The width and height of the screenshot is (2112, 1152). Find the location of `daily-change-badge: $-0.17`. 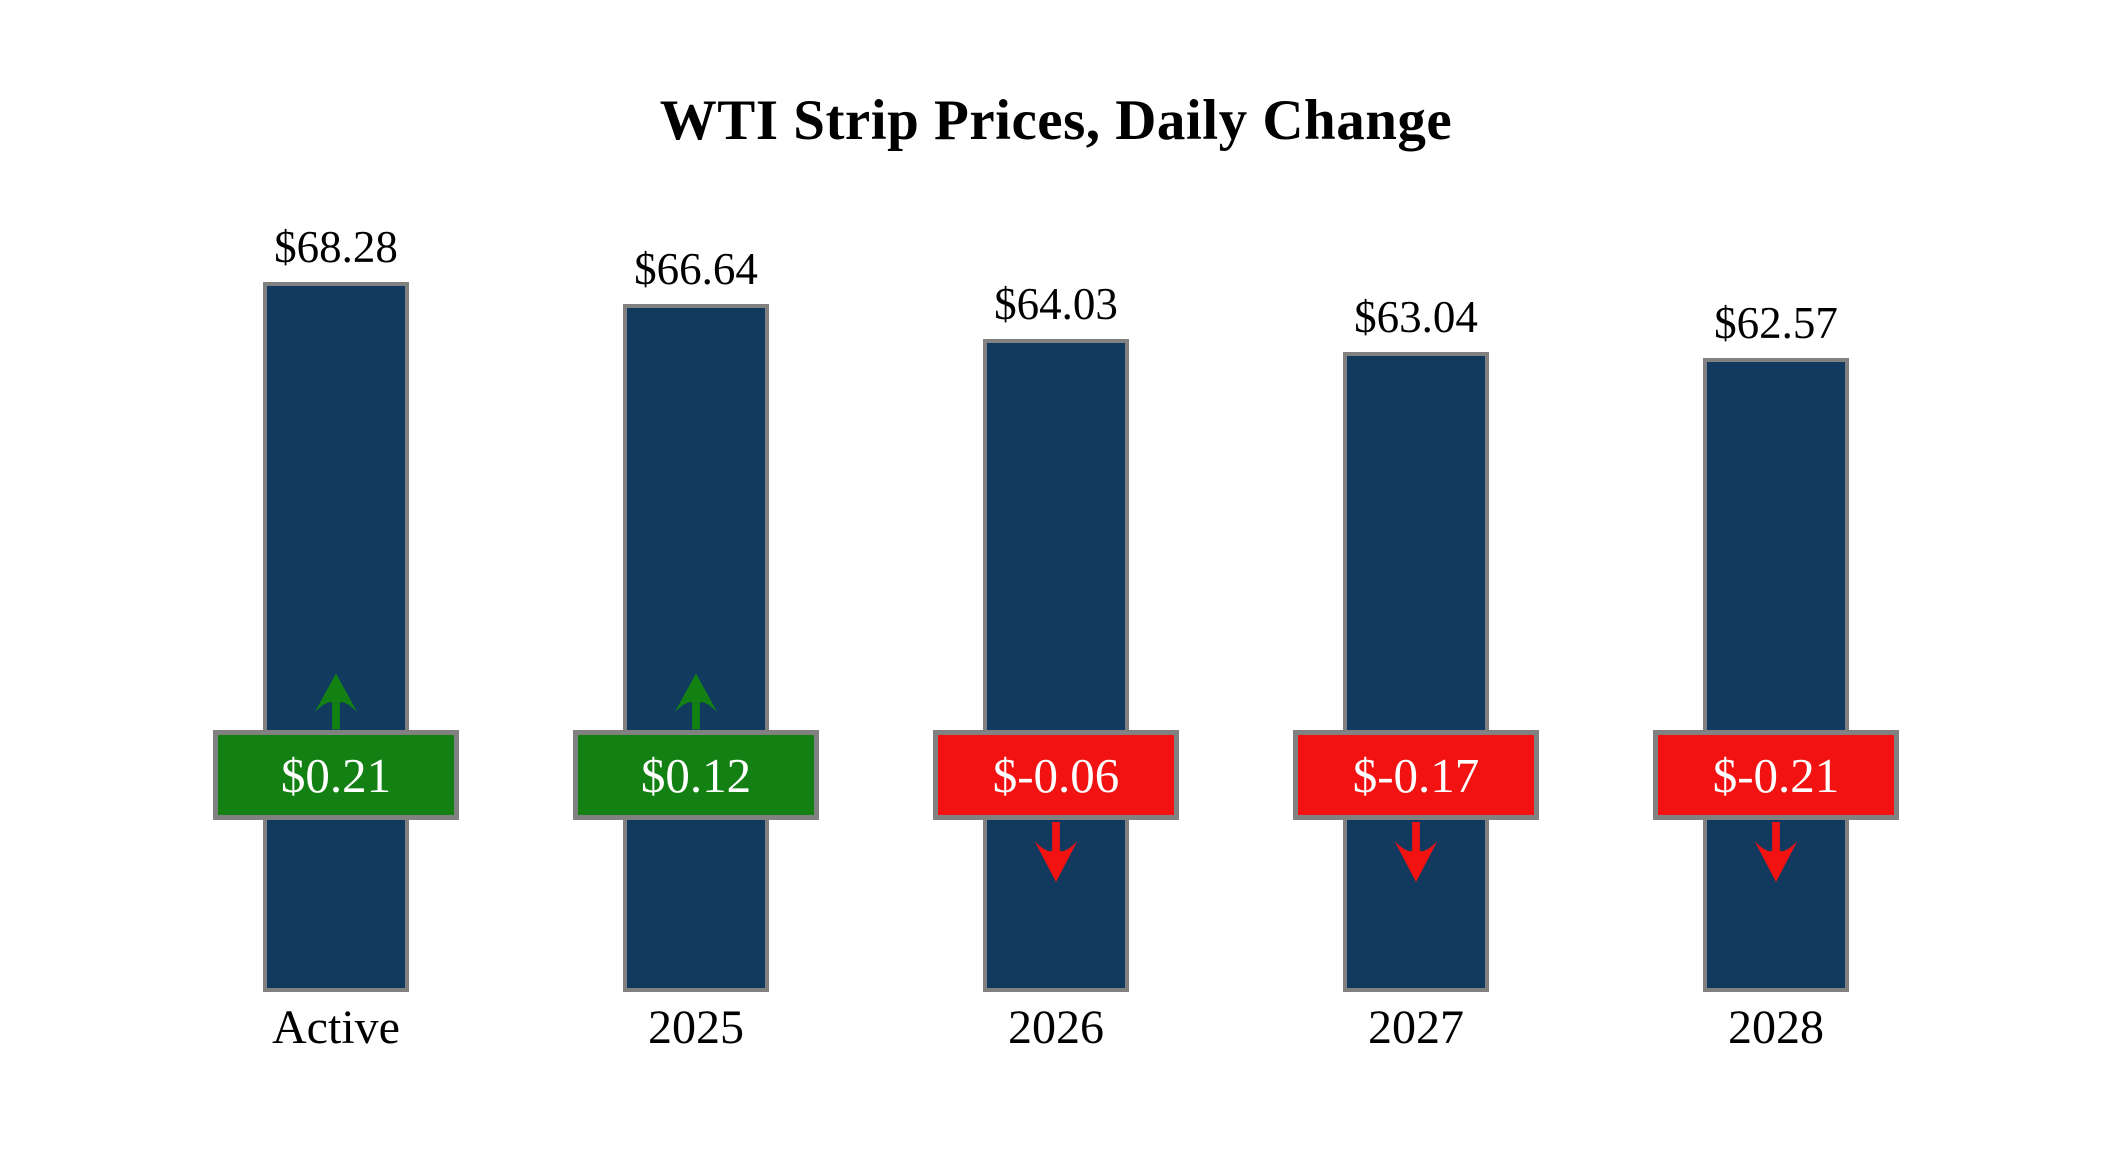

daily-change-badge: $-0.17 is located at coordinates (1416, 775).